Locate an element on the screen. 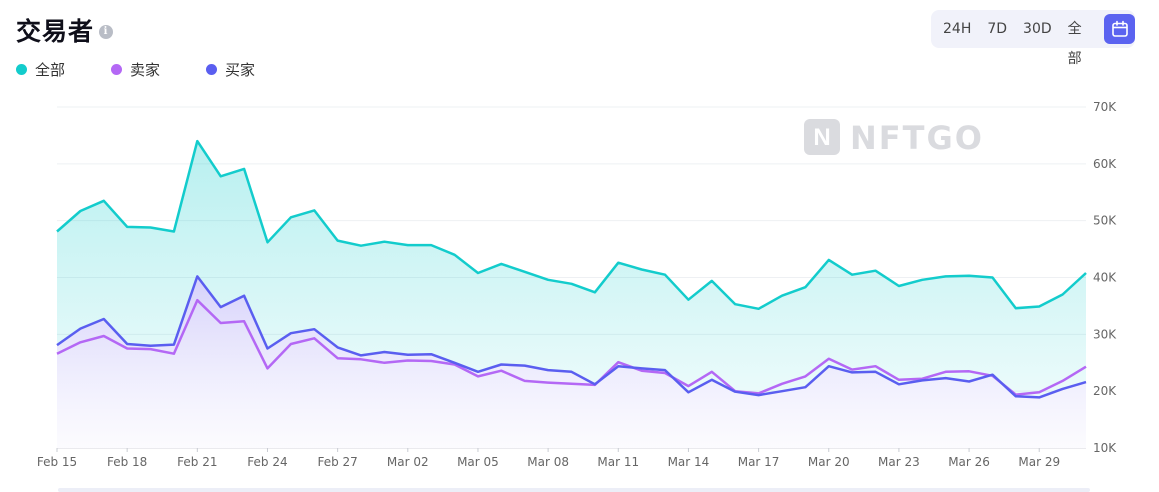 Image resolution: width=1159 pixels, height=492 pixels. legend-label-sellers: 卖家 is located at coordinates (145, 70).